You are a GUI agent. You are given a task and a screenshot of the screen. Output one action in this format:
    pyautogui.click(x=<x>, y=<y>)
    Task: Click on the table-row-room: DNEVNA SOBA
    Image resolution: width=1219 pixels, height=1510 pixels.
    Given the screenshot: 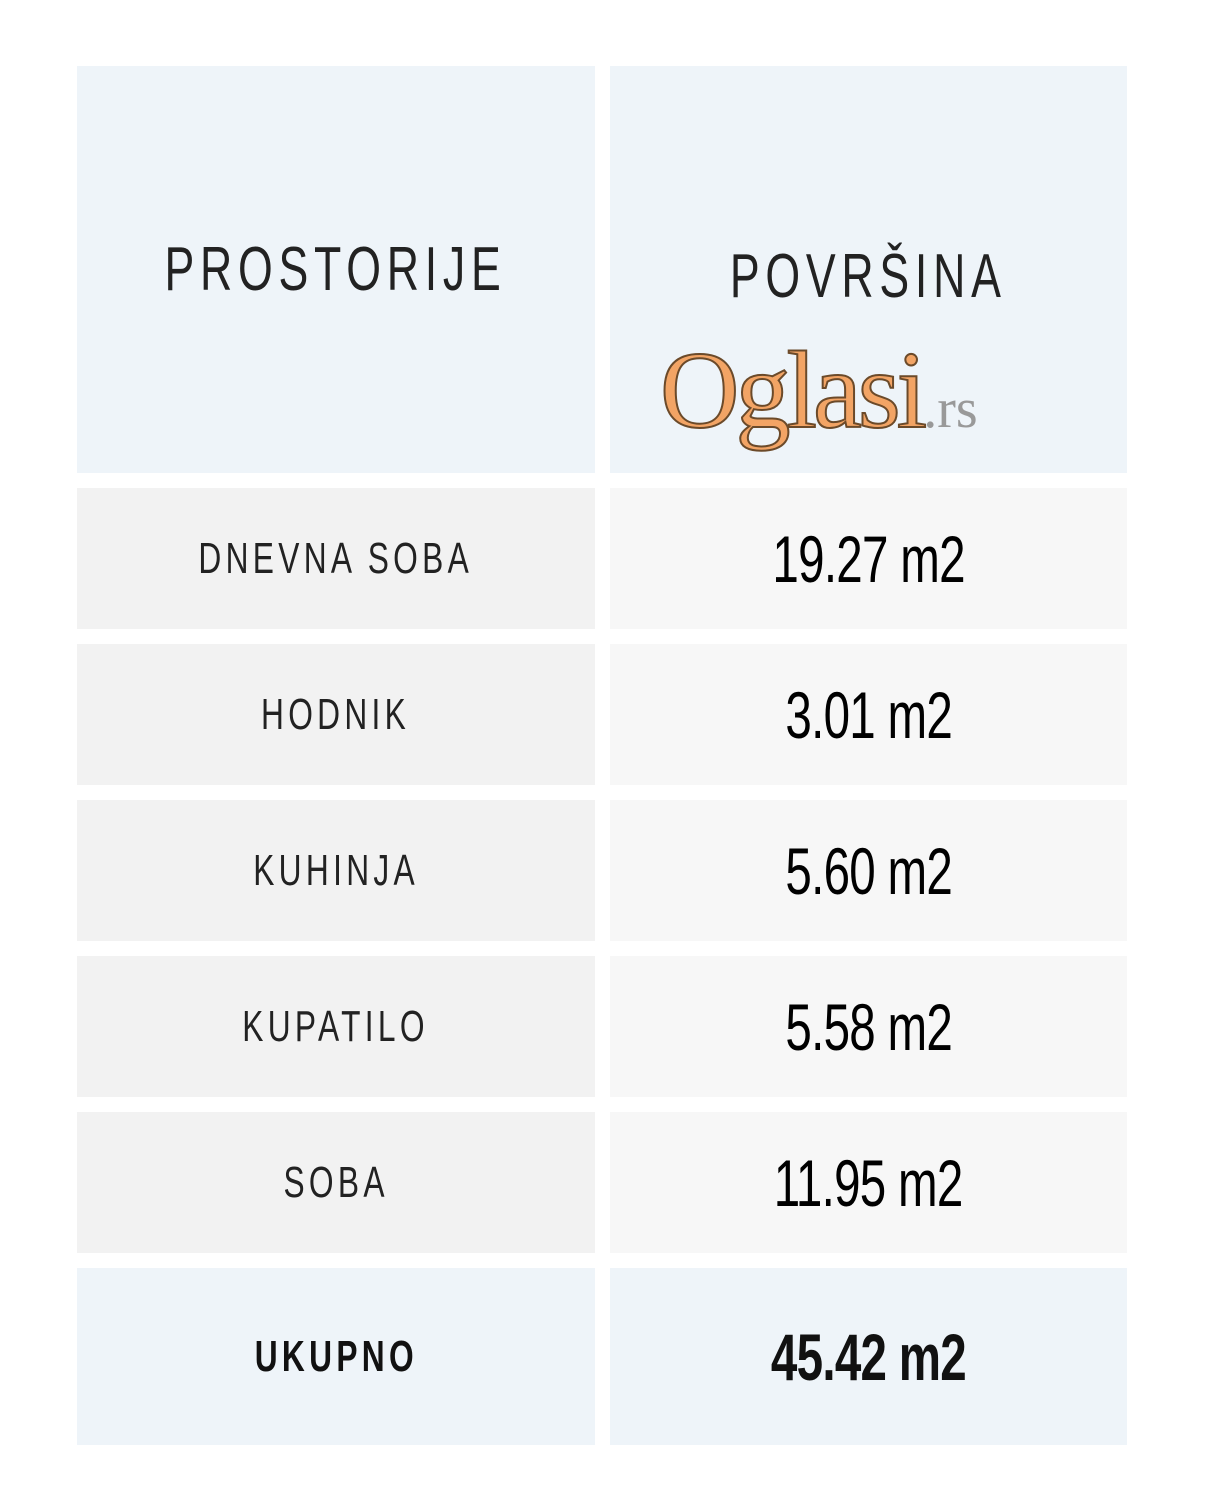 What is the action you would take?
    pyautogui.click(x=336, y=558)
    